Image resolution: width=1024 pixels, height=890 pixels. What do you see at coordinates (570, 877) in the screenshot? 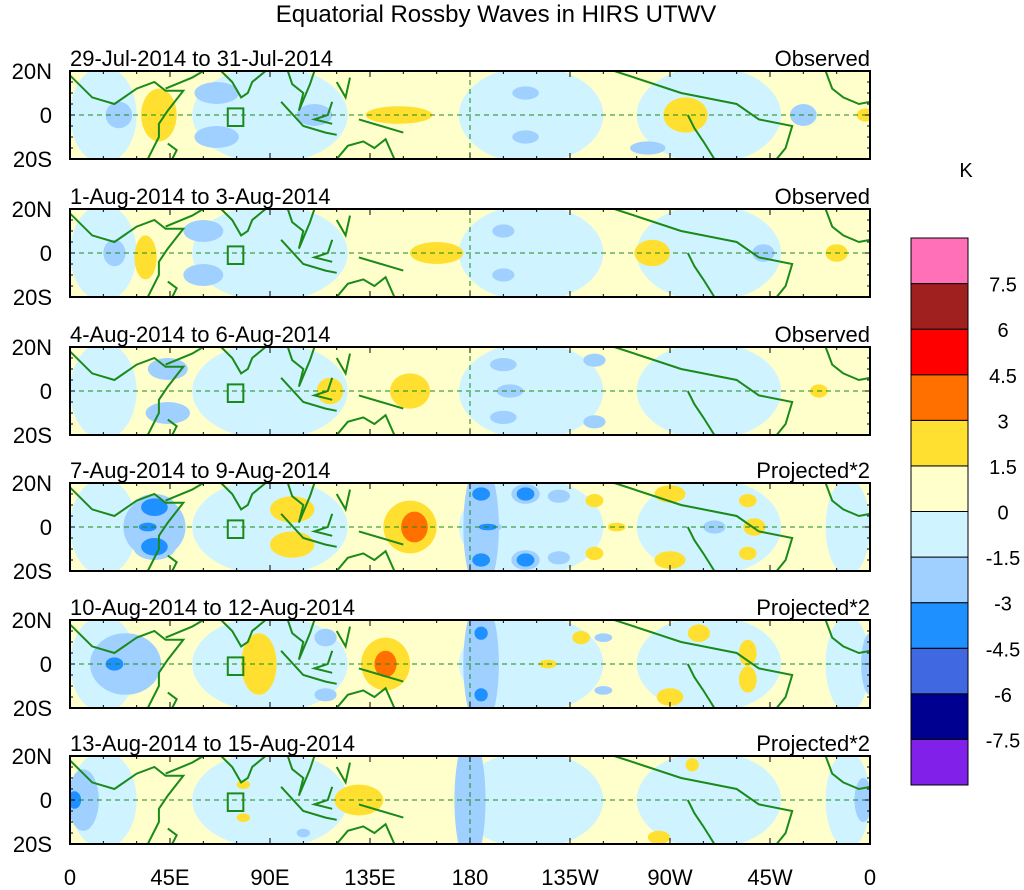
I see `x-tick-label: 135W` at bounding box center [570, 877].